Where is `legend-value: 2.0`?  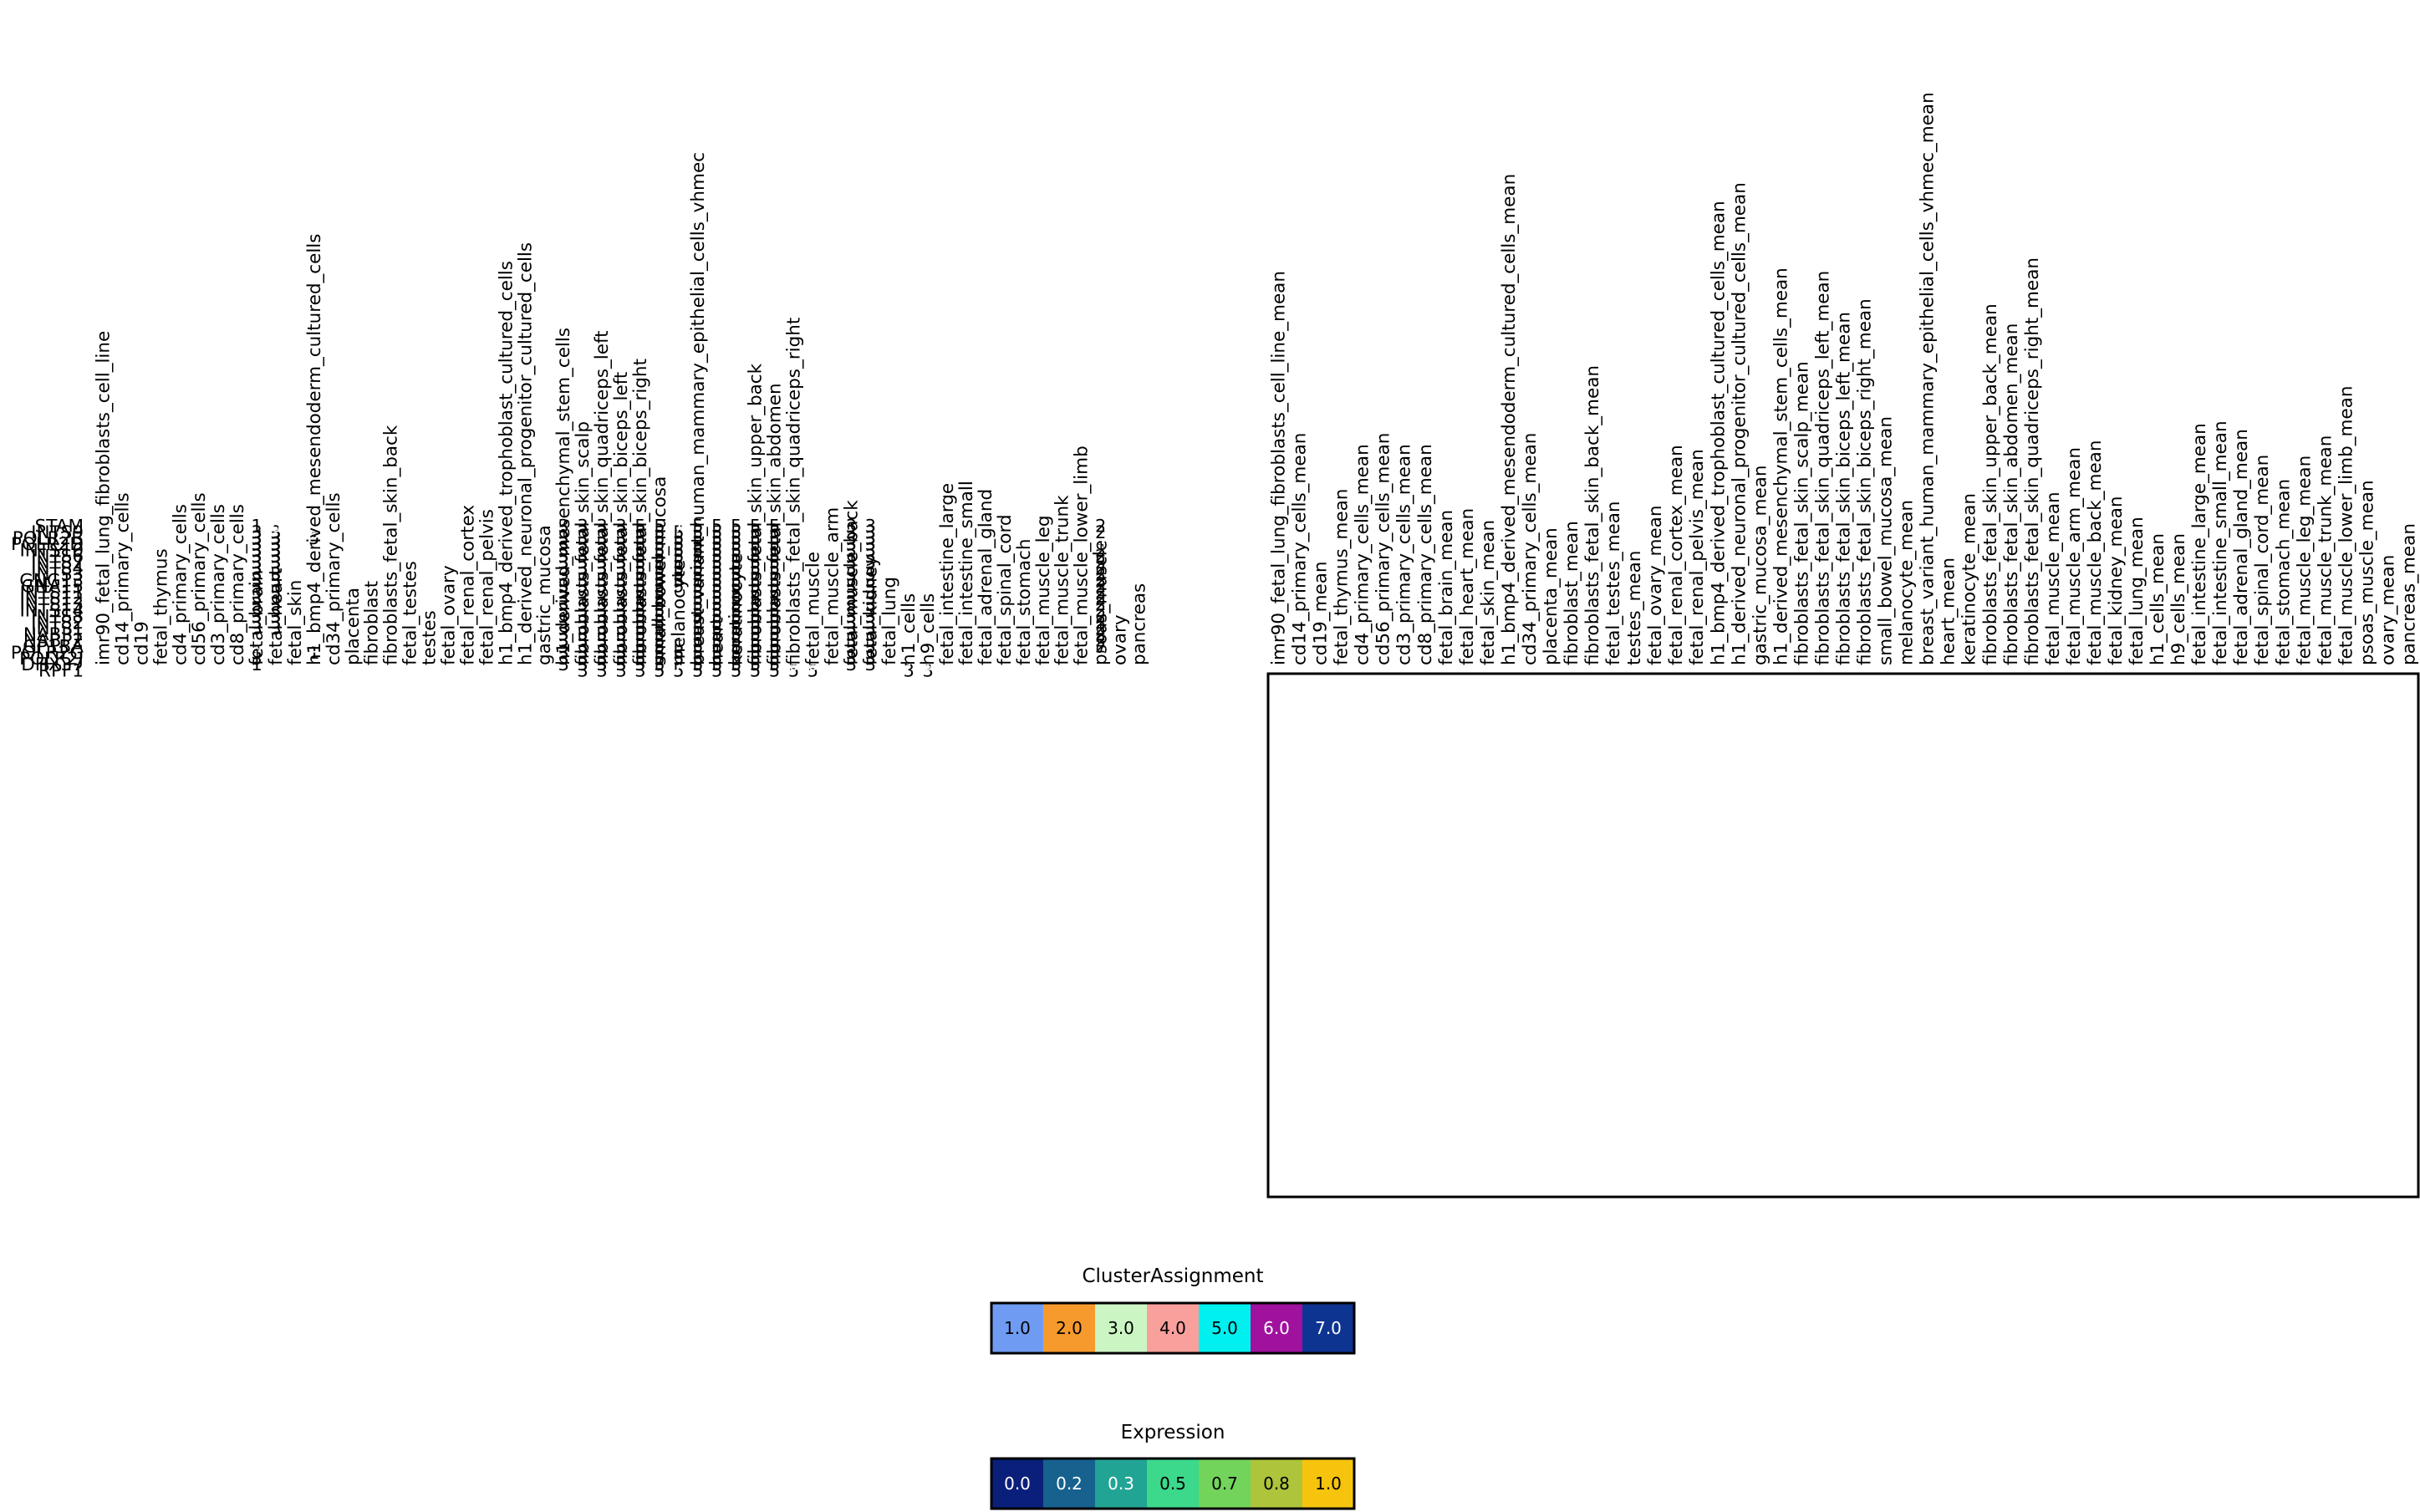
legend-value: 2.0 is located at coordinates (1069, 1328).